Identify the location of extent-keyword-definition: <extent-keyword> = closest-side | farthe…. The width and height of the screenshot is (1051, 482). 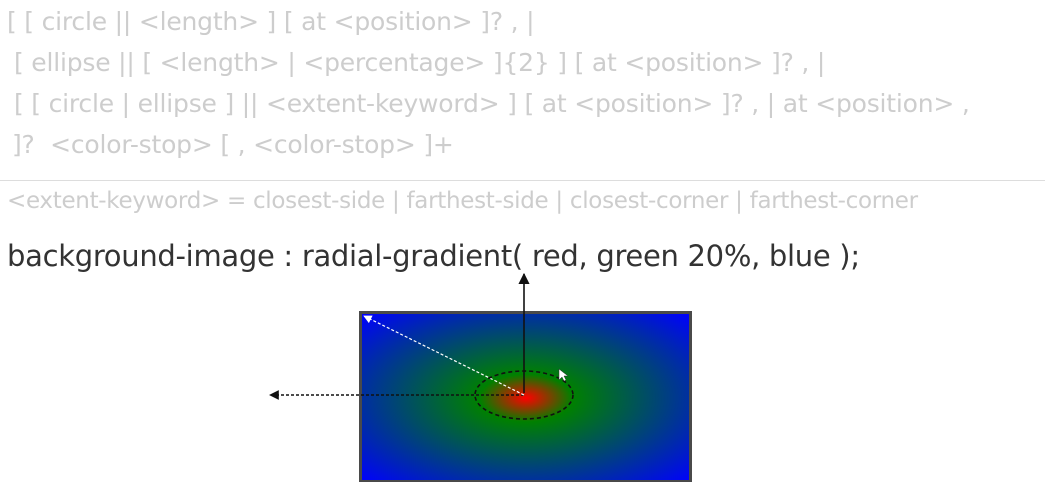
(462, 201).